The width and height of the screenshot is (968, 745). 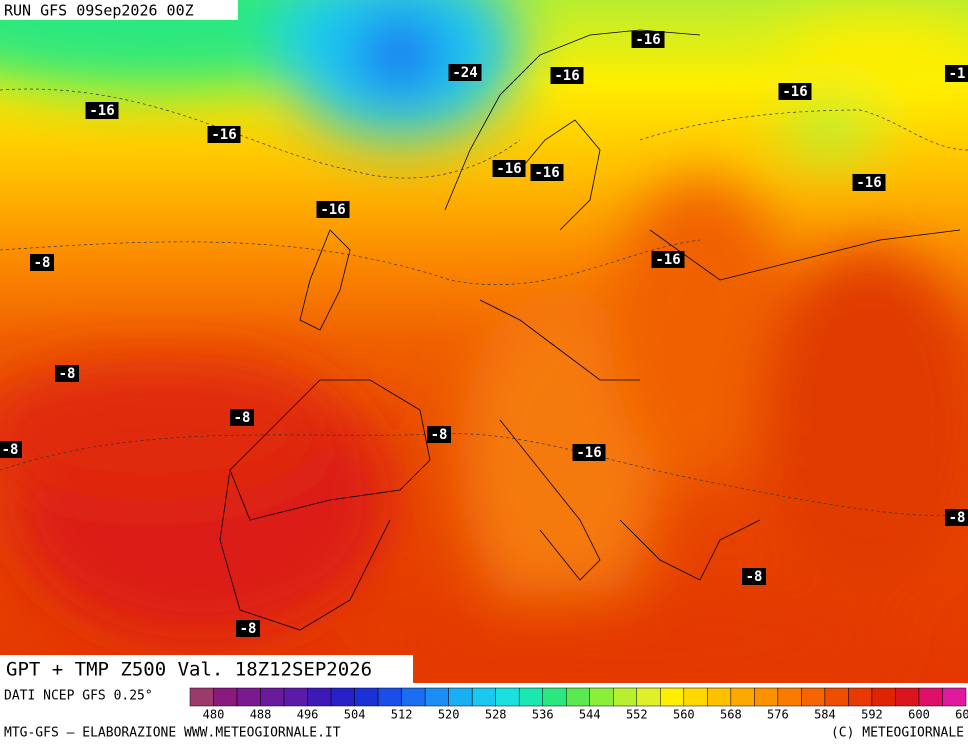 I want to click on colorbar-label: 536, so click(x=543, y=715).